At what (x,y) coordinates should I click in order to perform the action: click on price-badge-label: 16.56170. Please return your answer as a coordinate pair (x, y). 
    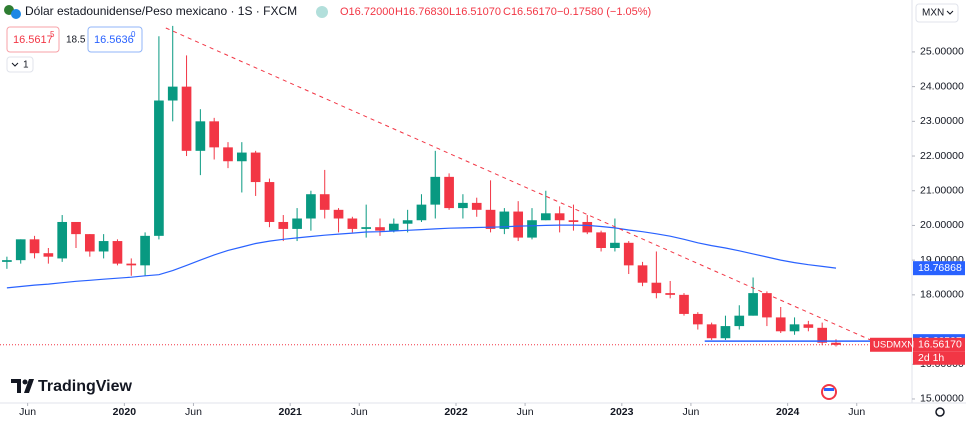
    Looking at the image, I should click on (940, 345).